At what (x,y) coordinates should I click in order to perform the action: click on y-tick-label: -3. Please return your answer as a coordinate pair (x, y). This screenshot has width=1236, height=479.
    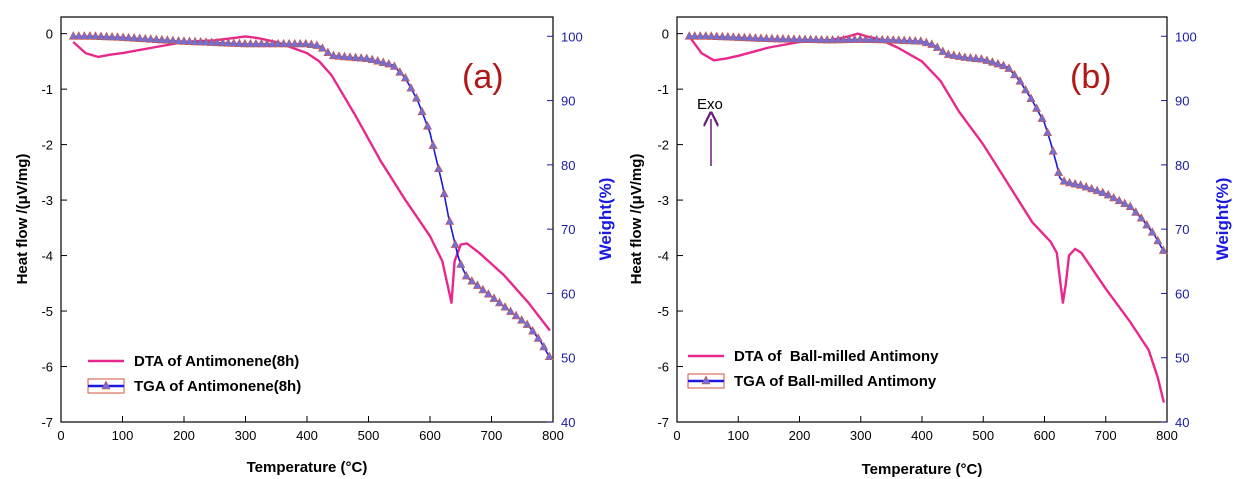
    Looking at the image, I should click on (663, 200).